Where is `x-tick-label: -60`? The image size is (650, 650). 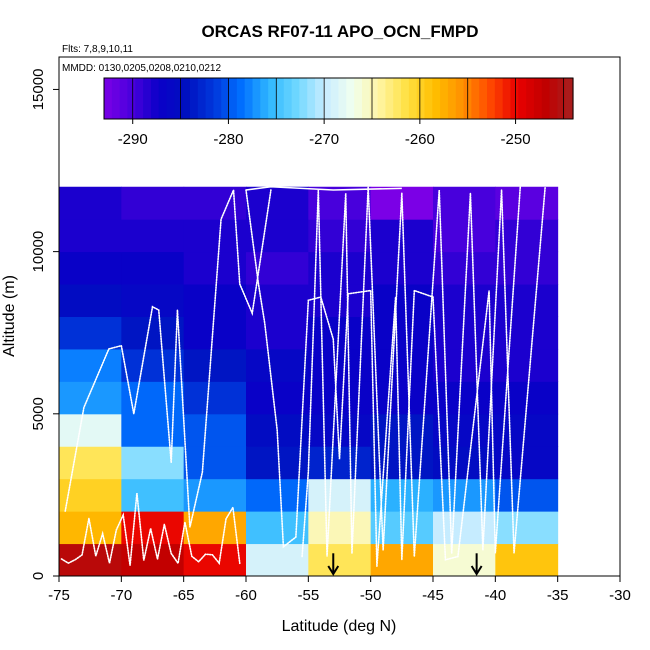 x-tick-label: -60 is located at coordinates (246, 595).